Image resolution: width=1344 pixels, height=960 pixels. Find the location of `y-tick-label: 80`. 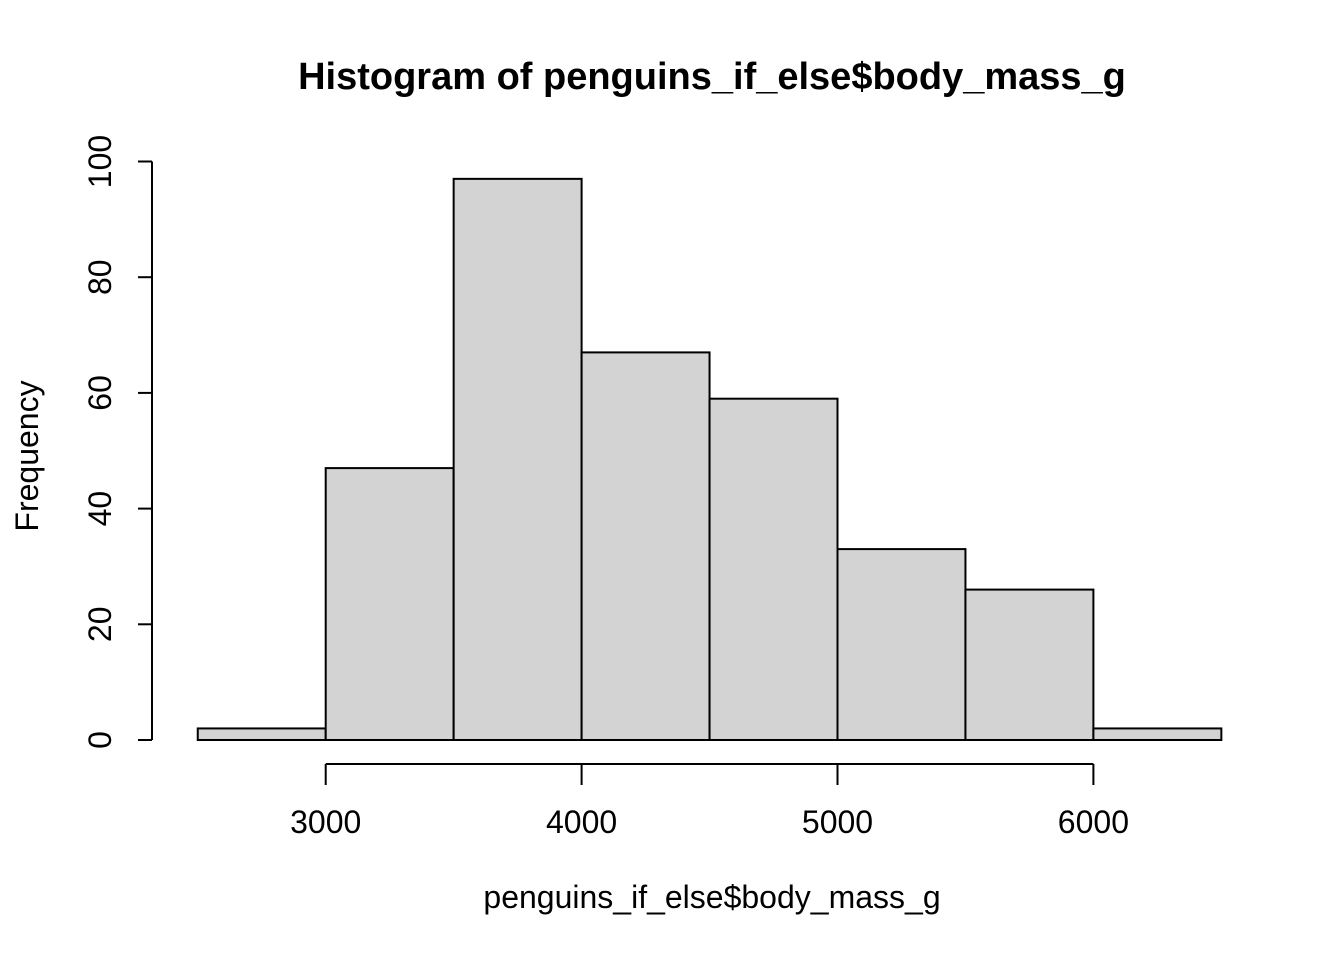

y-tick-label: 80 is located at coordinates (100, 277).